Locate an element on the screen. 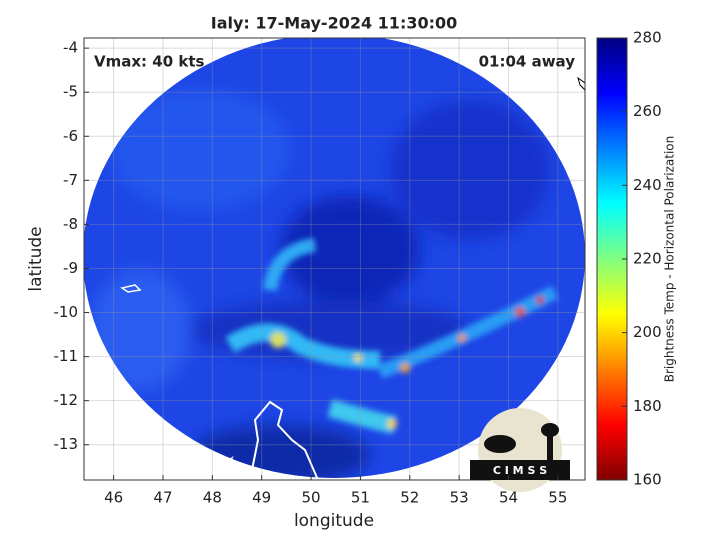  y-tick-label: -9 is located at coordinates (70, 268).